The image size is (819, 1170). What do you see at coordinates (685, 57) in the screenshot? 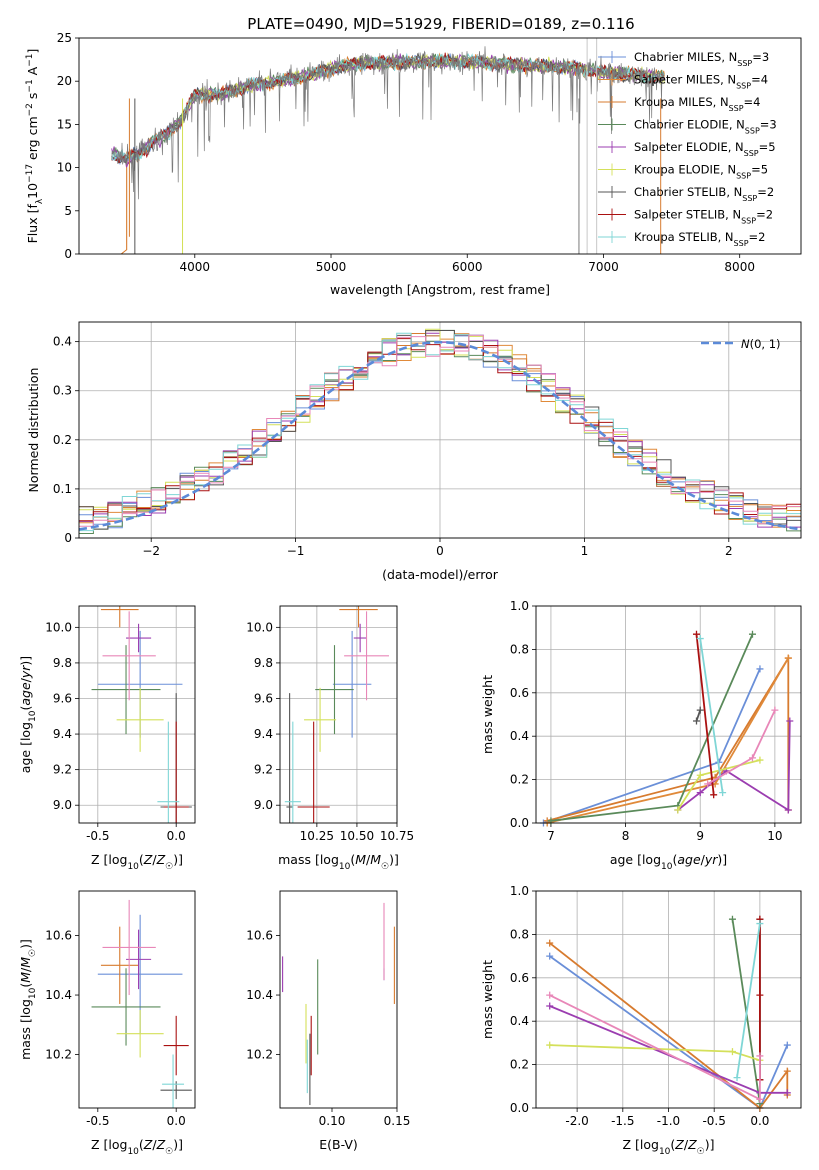
I see `legend-text: Chabrier MILES, N` at bounding box center [685, 57].